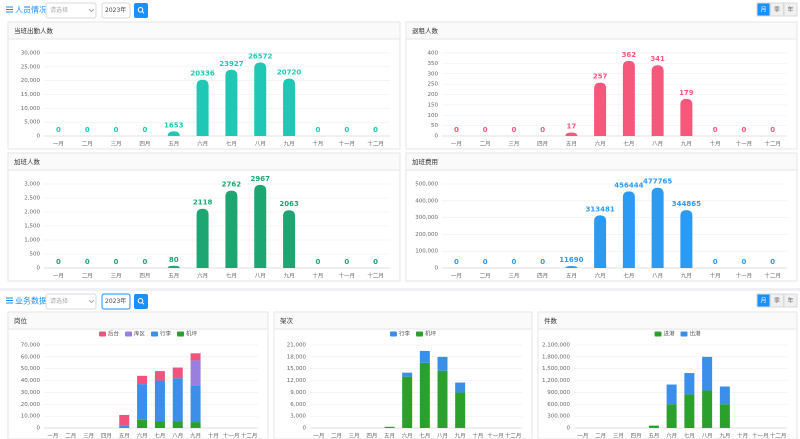 The width and height of the screenshot is (800, 439). What do you see at coordinates (600, 77) in the screenshot?
I see `data-label: 257` at bounding box center [600, 77].